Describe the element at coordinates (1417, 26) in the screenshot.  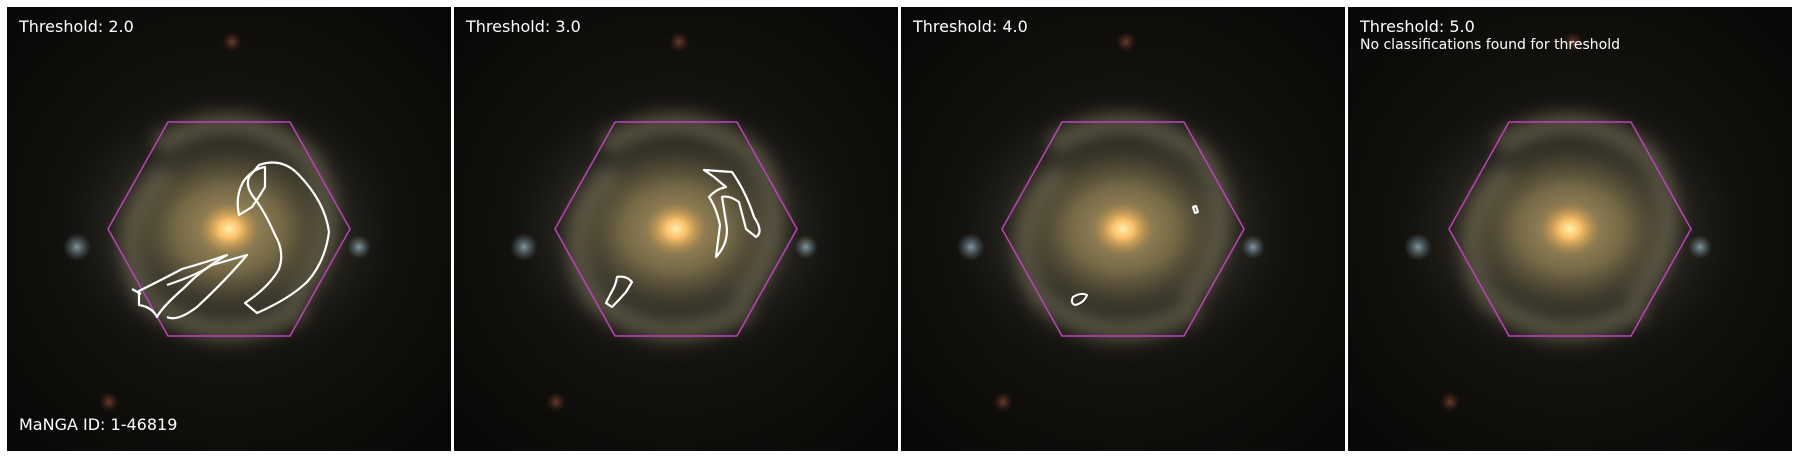
I see `threshold-label: Threshold: 5.0` at that location.